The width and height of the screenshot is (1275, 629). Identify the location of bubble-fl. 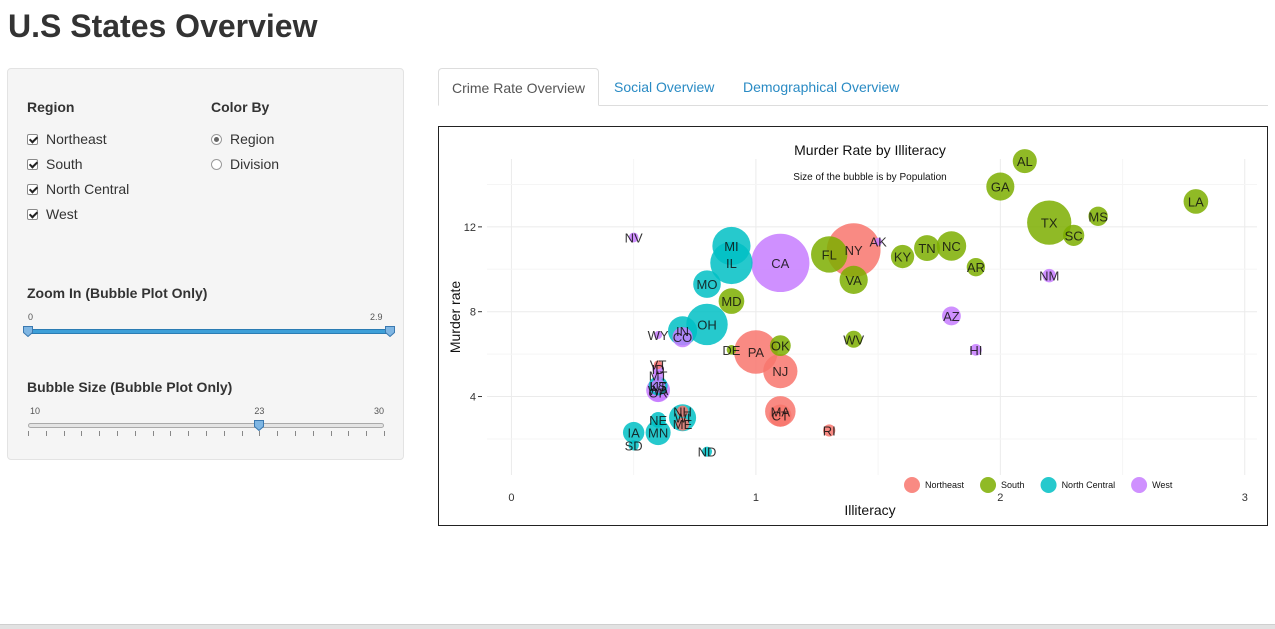
(829, 254).